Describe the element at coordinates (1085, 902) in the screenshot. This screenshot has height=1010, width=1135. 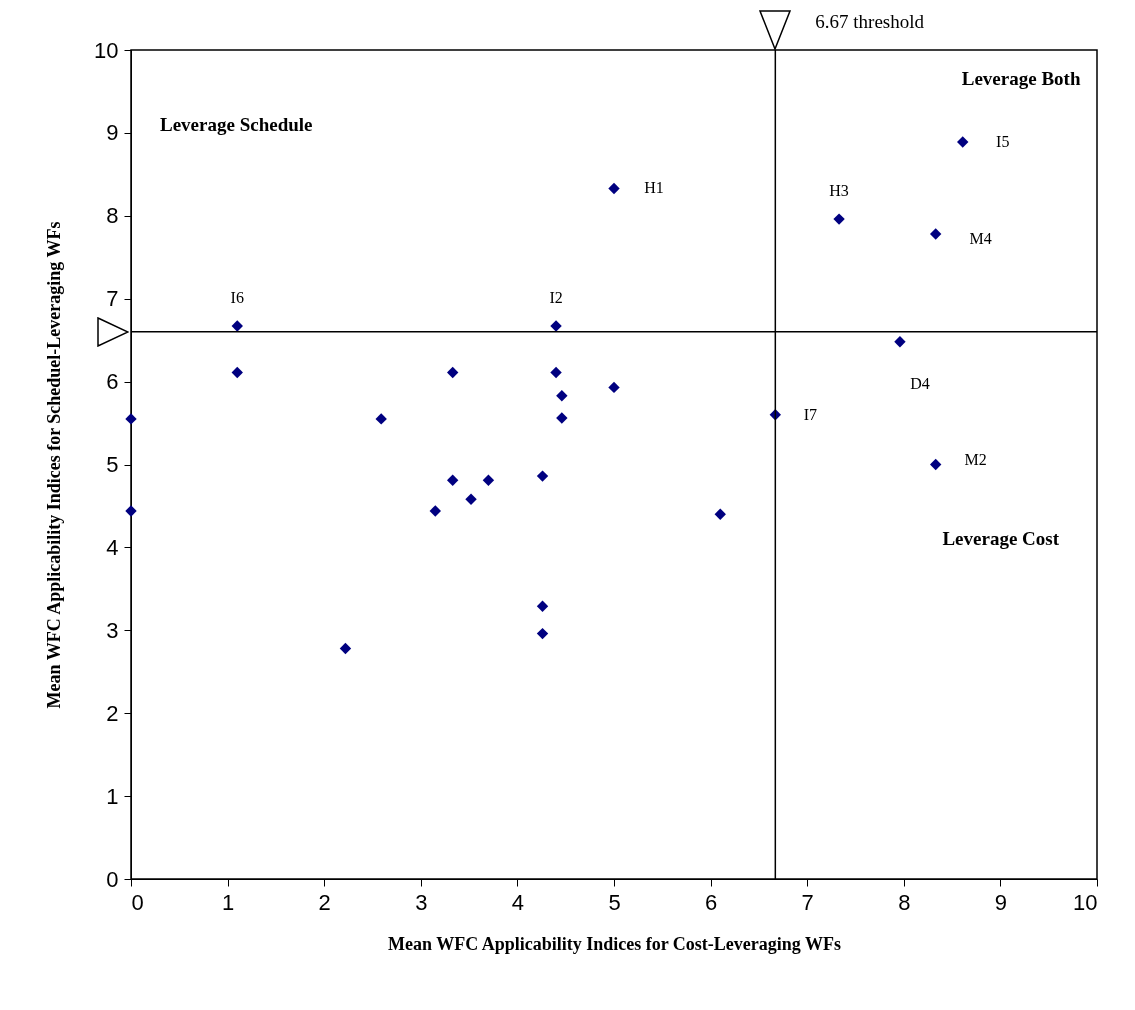
I see `x-tick-label: 10` at that location.